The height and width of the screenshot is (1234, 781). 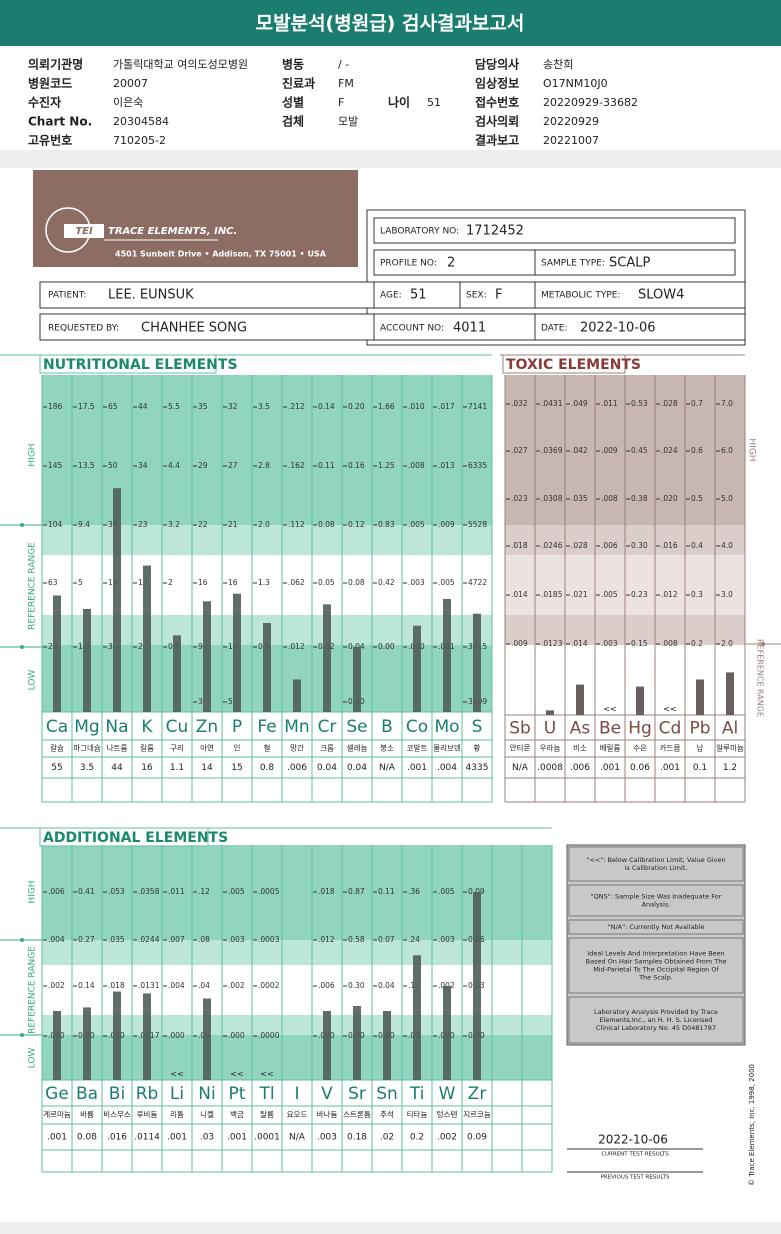 I want to click on note-line: is Calibration Limit., so click(x=656, y=868).